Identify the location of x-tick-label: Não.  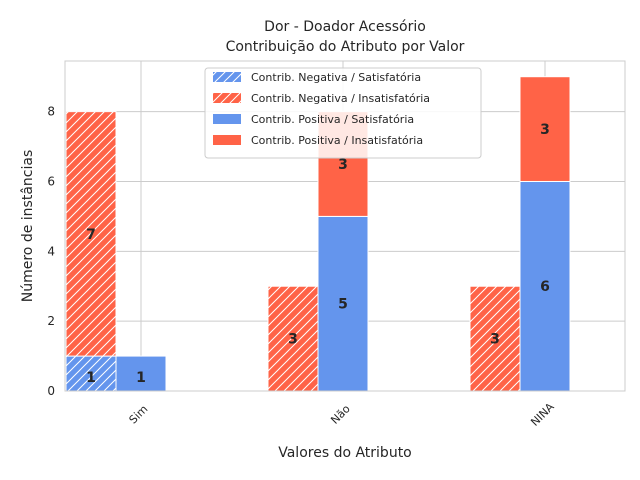
(340, 414).